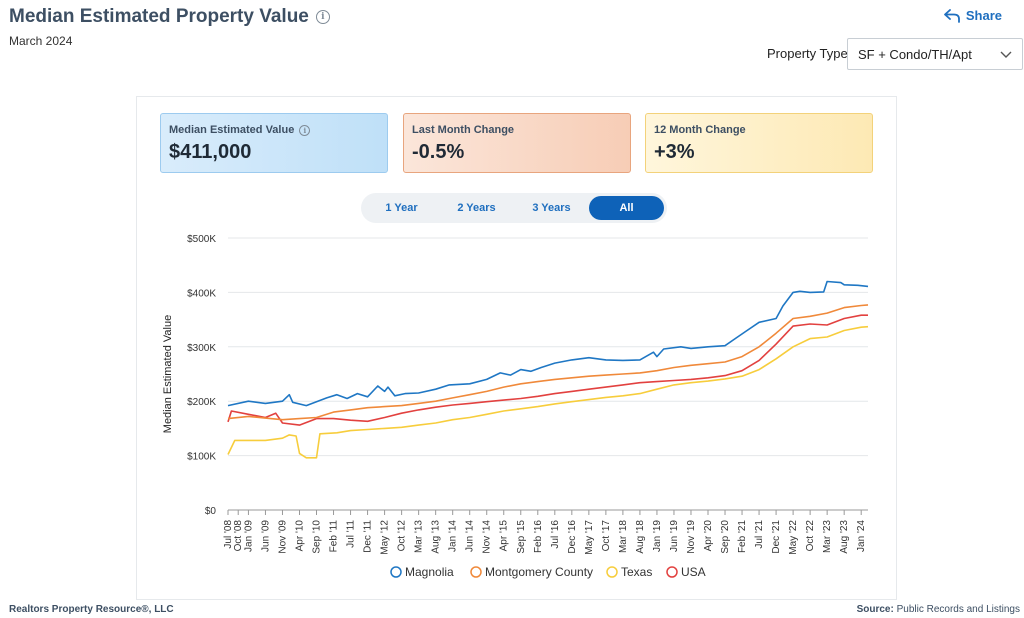  What do you see at coordinates (612, 572) in the screenshot?
I see `legend-marker-texas` at bounding box center [612, 572].